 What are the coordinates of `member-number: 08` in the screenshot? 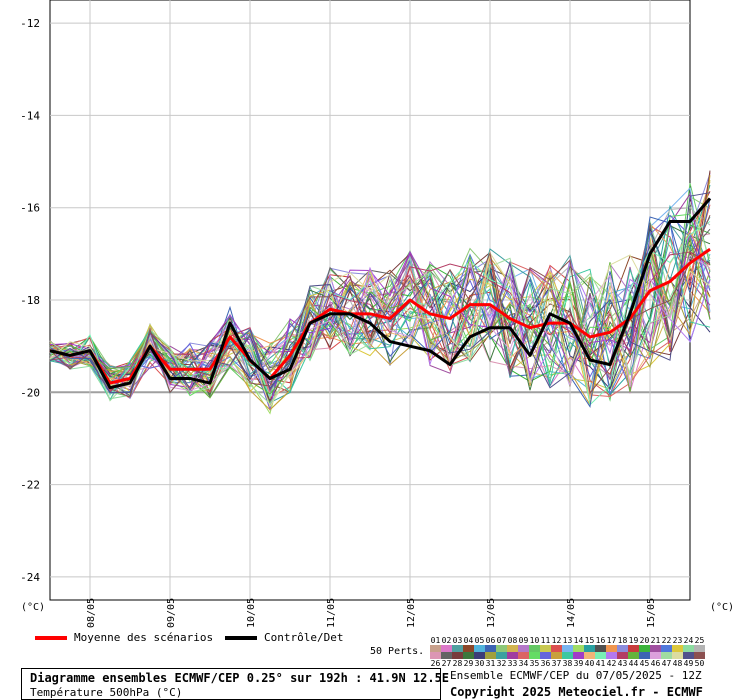 It's located at (512, 640).